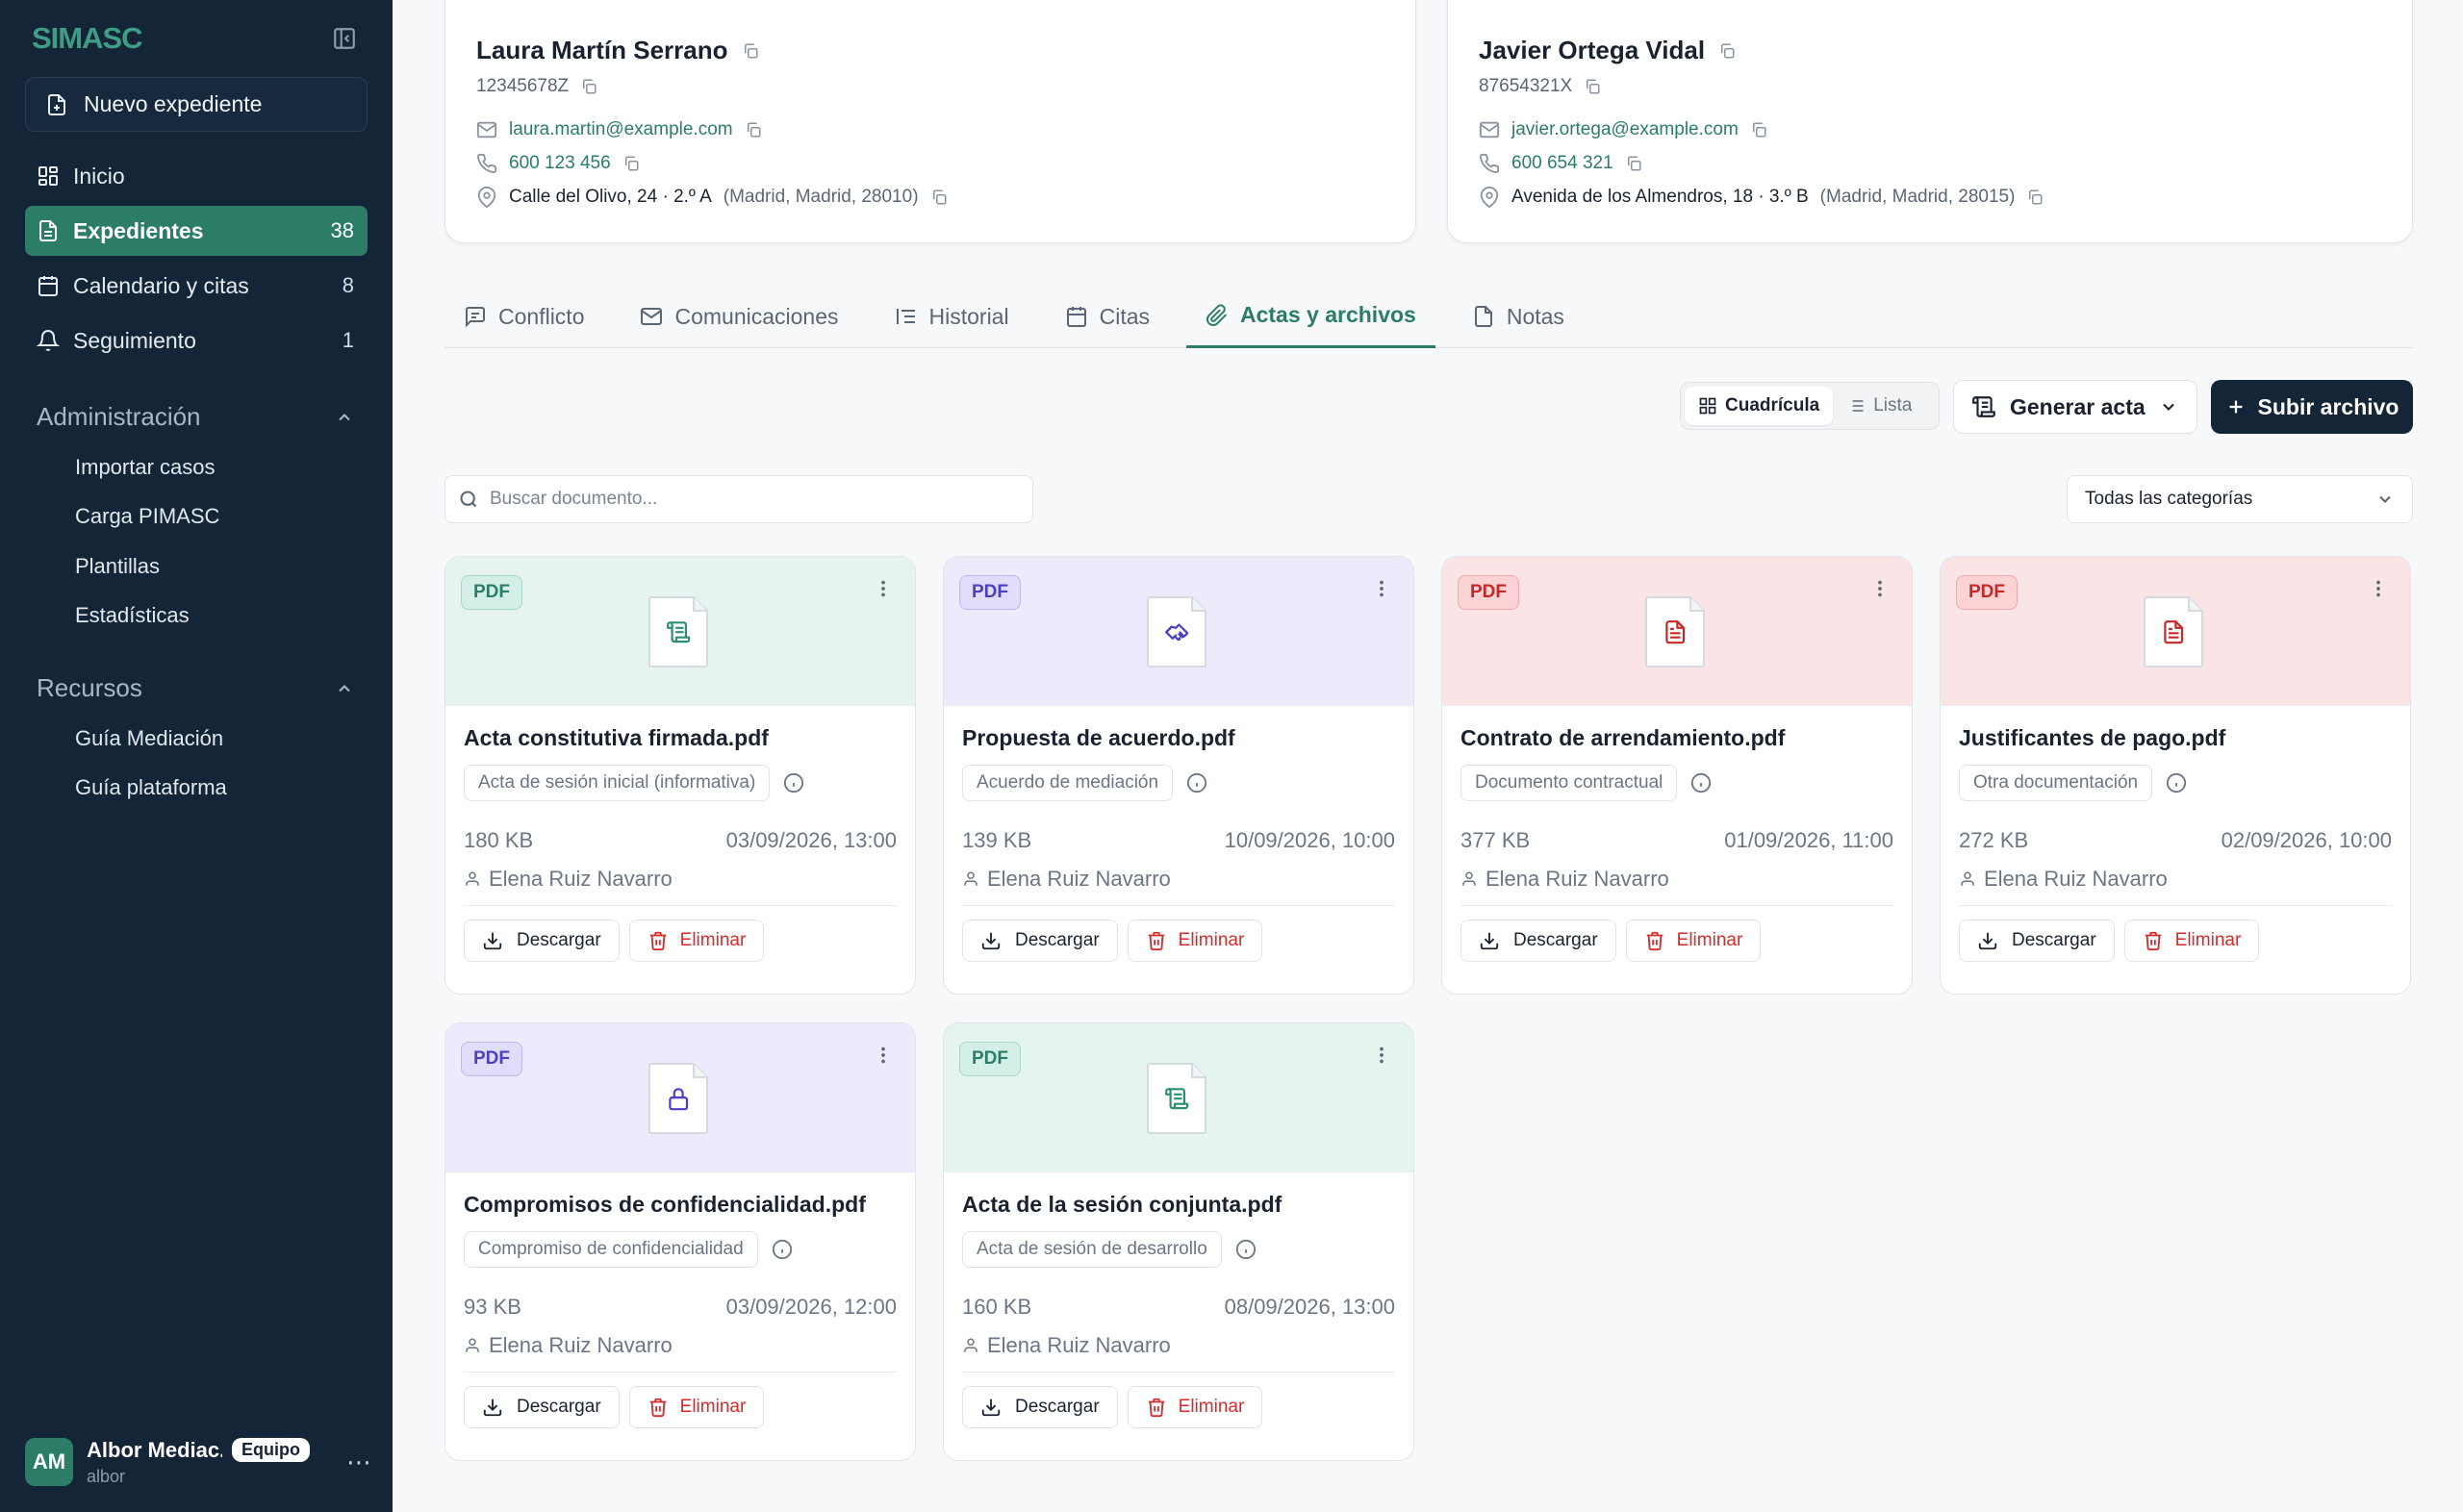  Describe the element at coordinates (345, 38) in the screenshot. I see `sidebar-toggle-icon` at that location.